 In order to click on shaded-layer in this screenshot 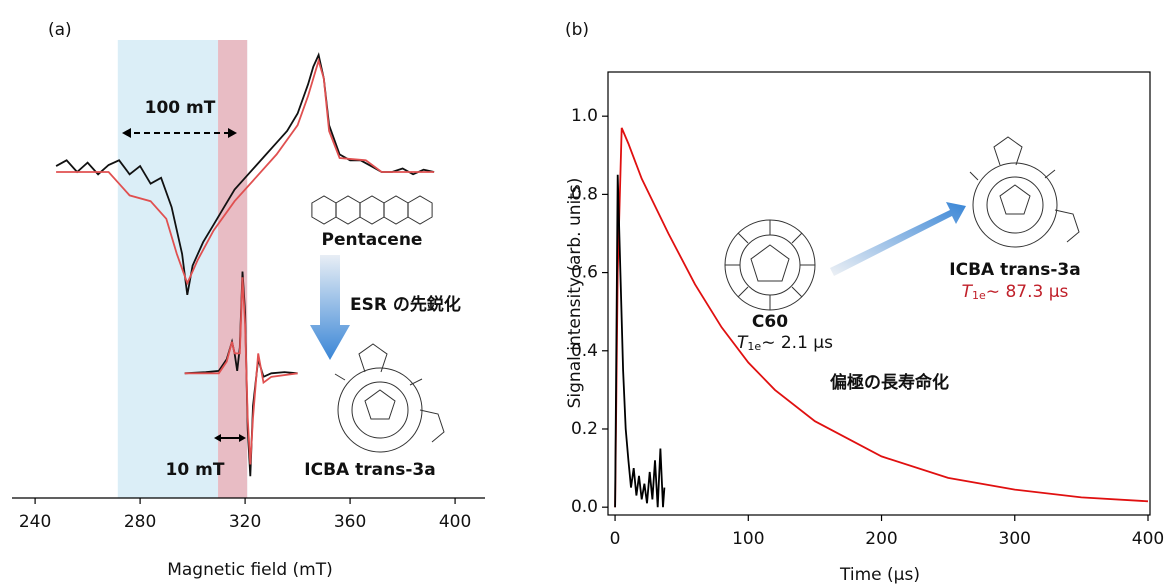, I will do `click(182, 269)`.